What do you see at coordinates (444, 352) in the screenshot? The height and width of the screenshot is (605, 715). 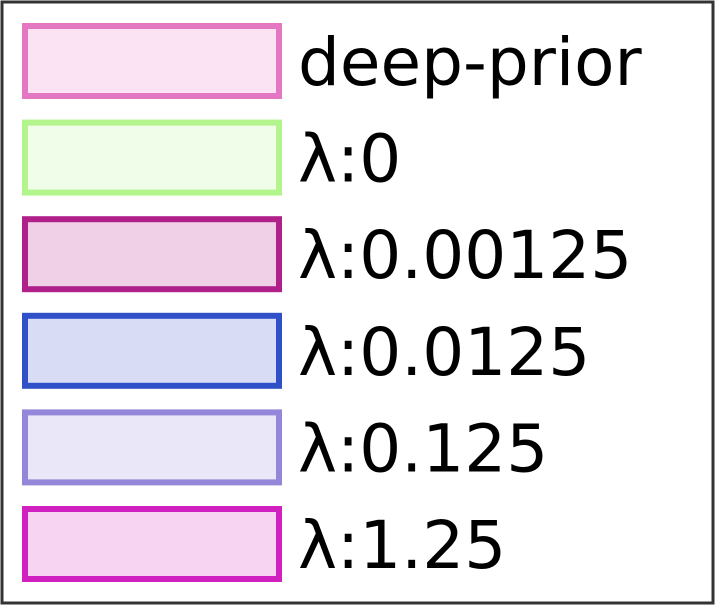 I see `legend-label: λ:0.0125` at bounding box center [444, 352].